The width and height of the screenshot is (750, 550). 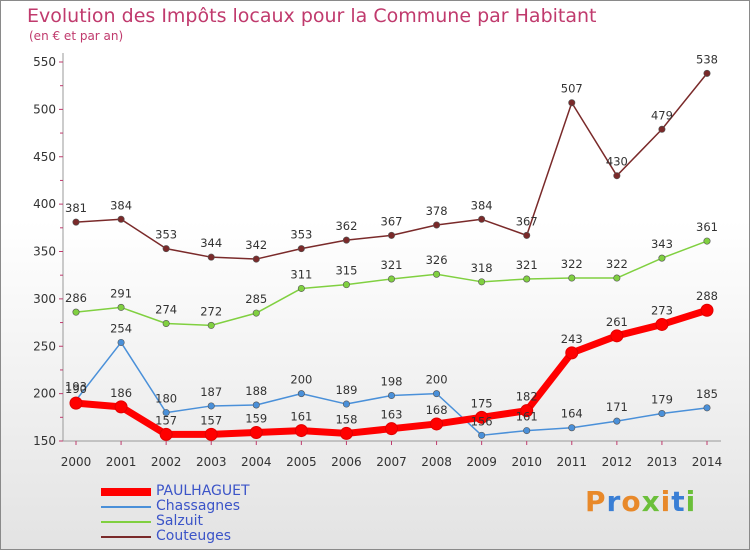 I want to click on proxiti-logo: Proxiti, so click(x=640, y=501).